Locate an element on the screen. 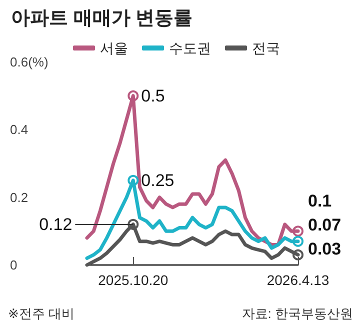 Image resolution: width=361 pixels, height=332 pixels. annotation: 0.03 is located at coordinates (325, 248).